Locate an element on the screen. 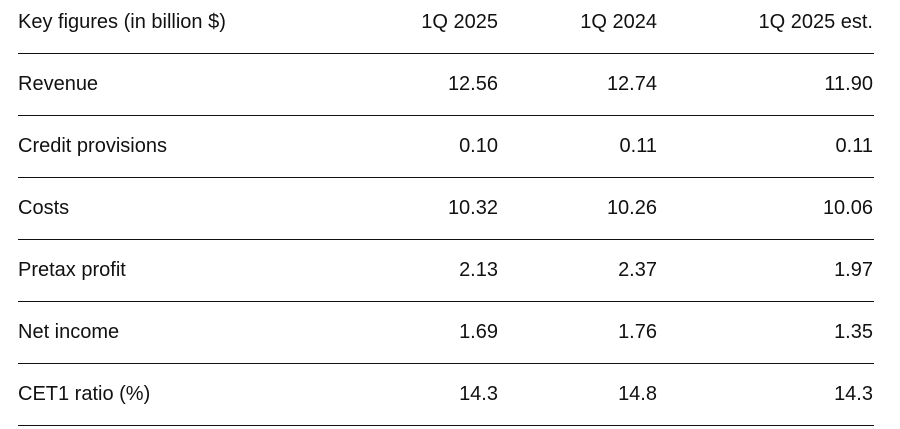  row-value: 10.26 is located at coordinates (631, 208).